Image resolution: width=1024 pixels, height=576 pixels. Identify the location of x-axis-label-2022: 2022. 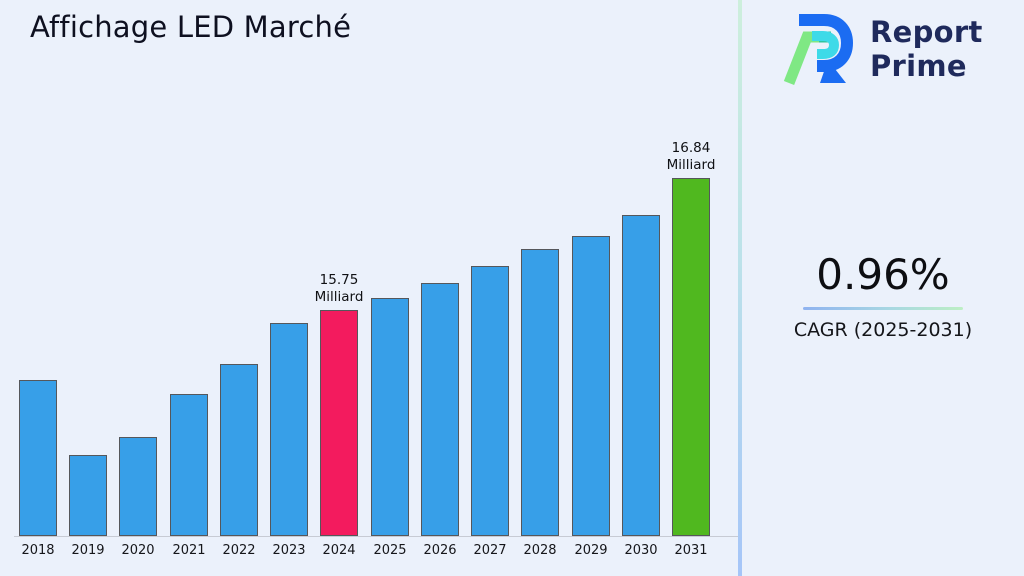
(239, 550).